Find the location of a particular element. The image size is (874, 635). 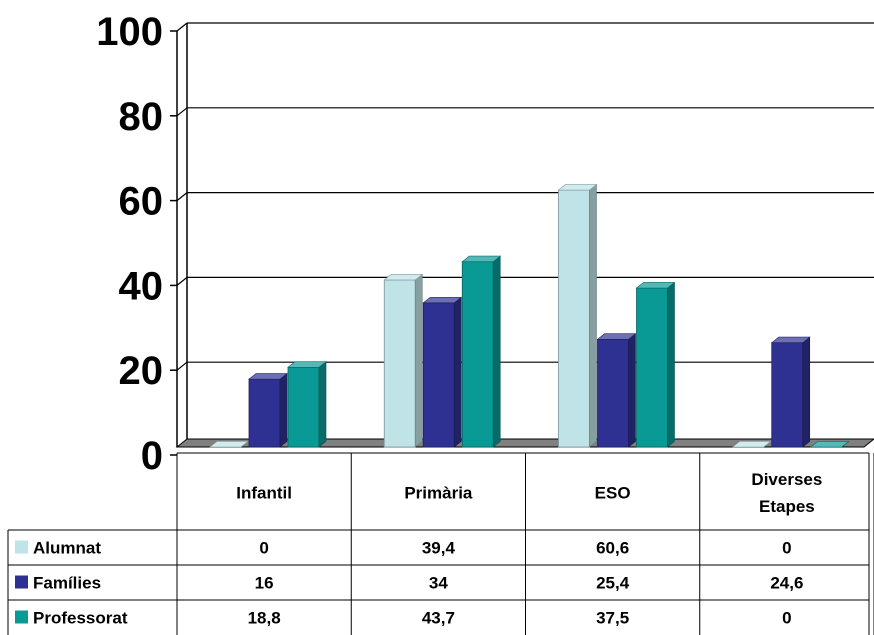

data-label: 34 is located at coordinates (438, 583).